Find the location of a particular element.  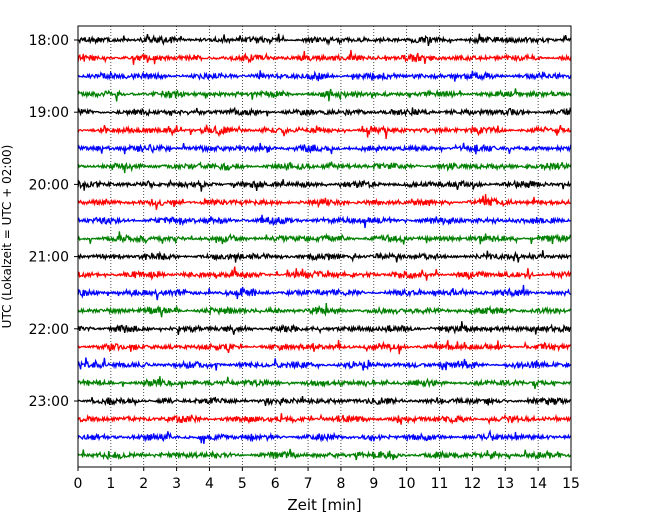

y-axis-label: UTC (Lokalzeit = UTC + 02:00) is located at coordinates (7, 237).